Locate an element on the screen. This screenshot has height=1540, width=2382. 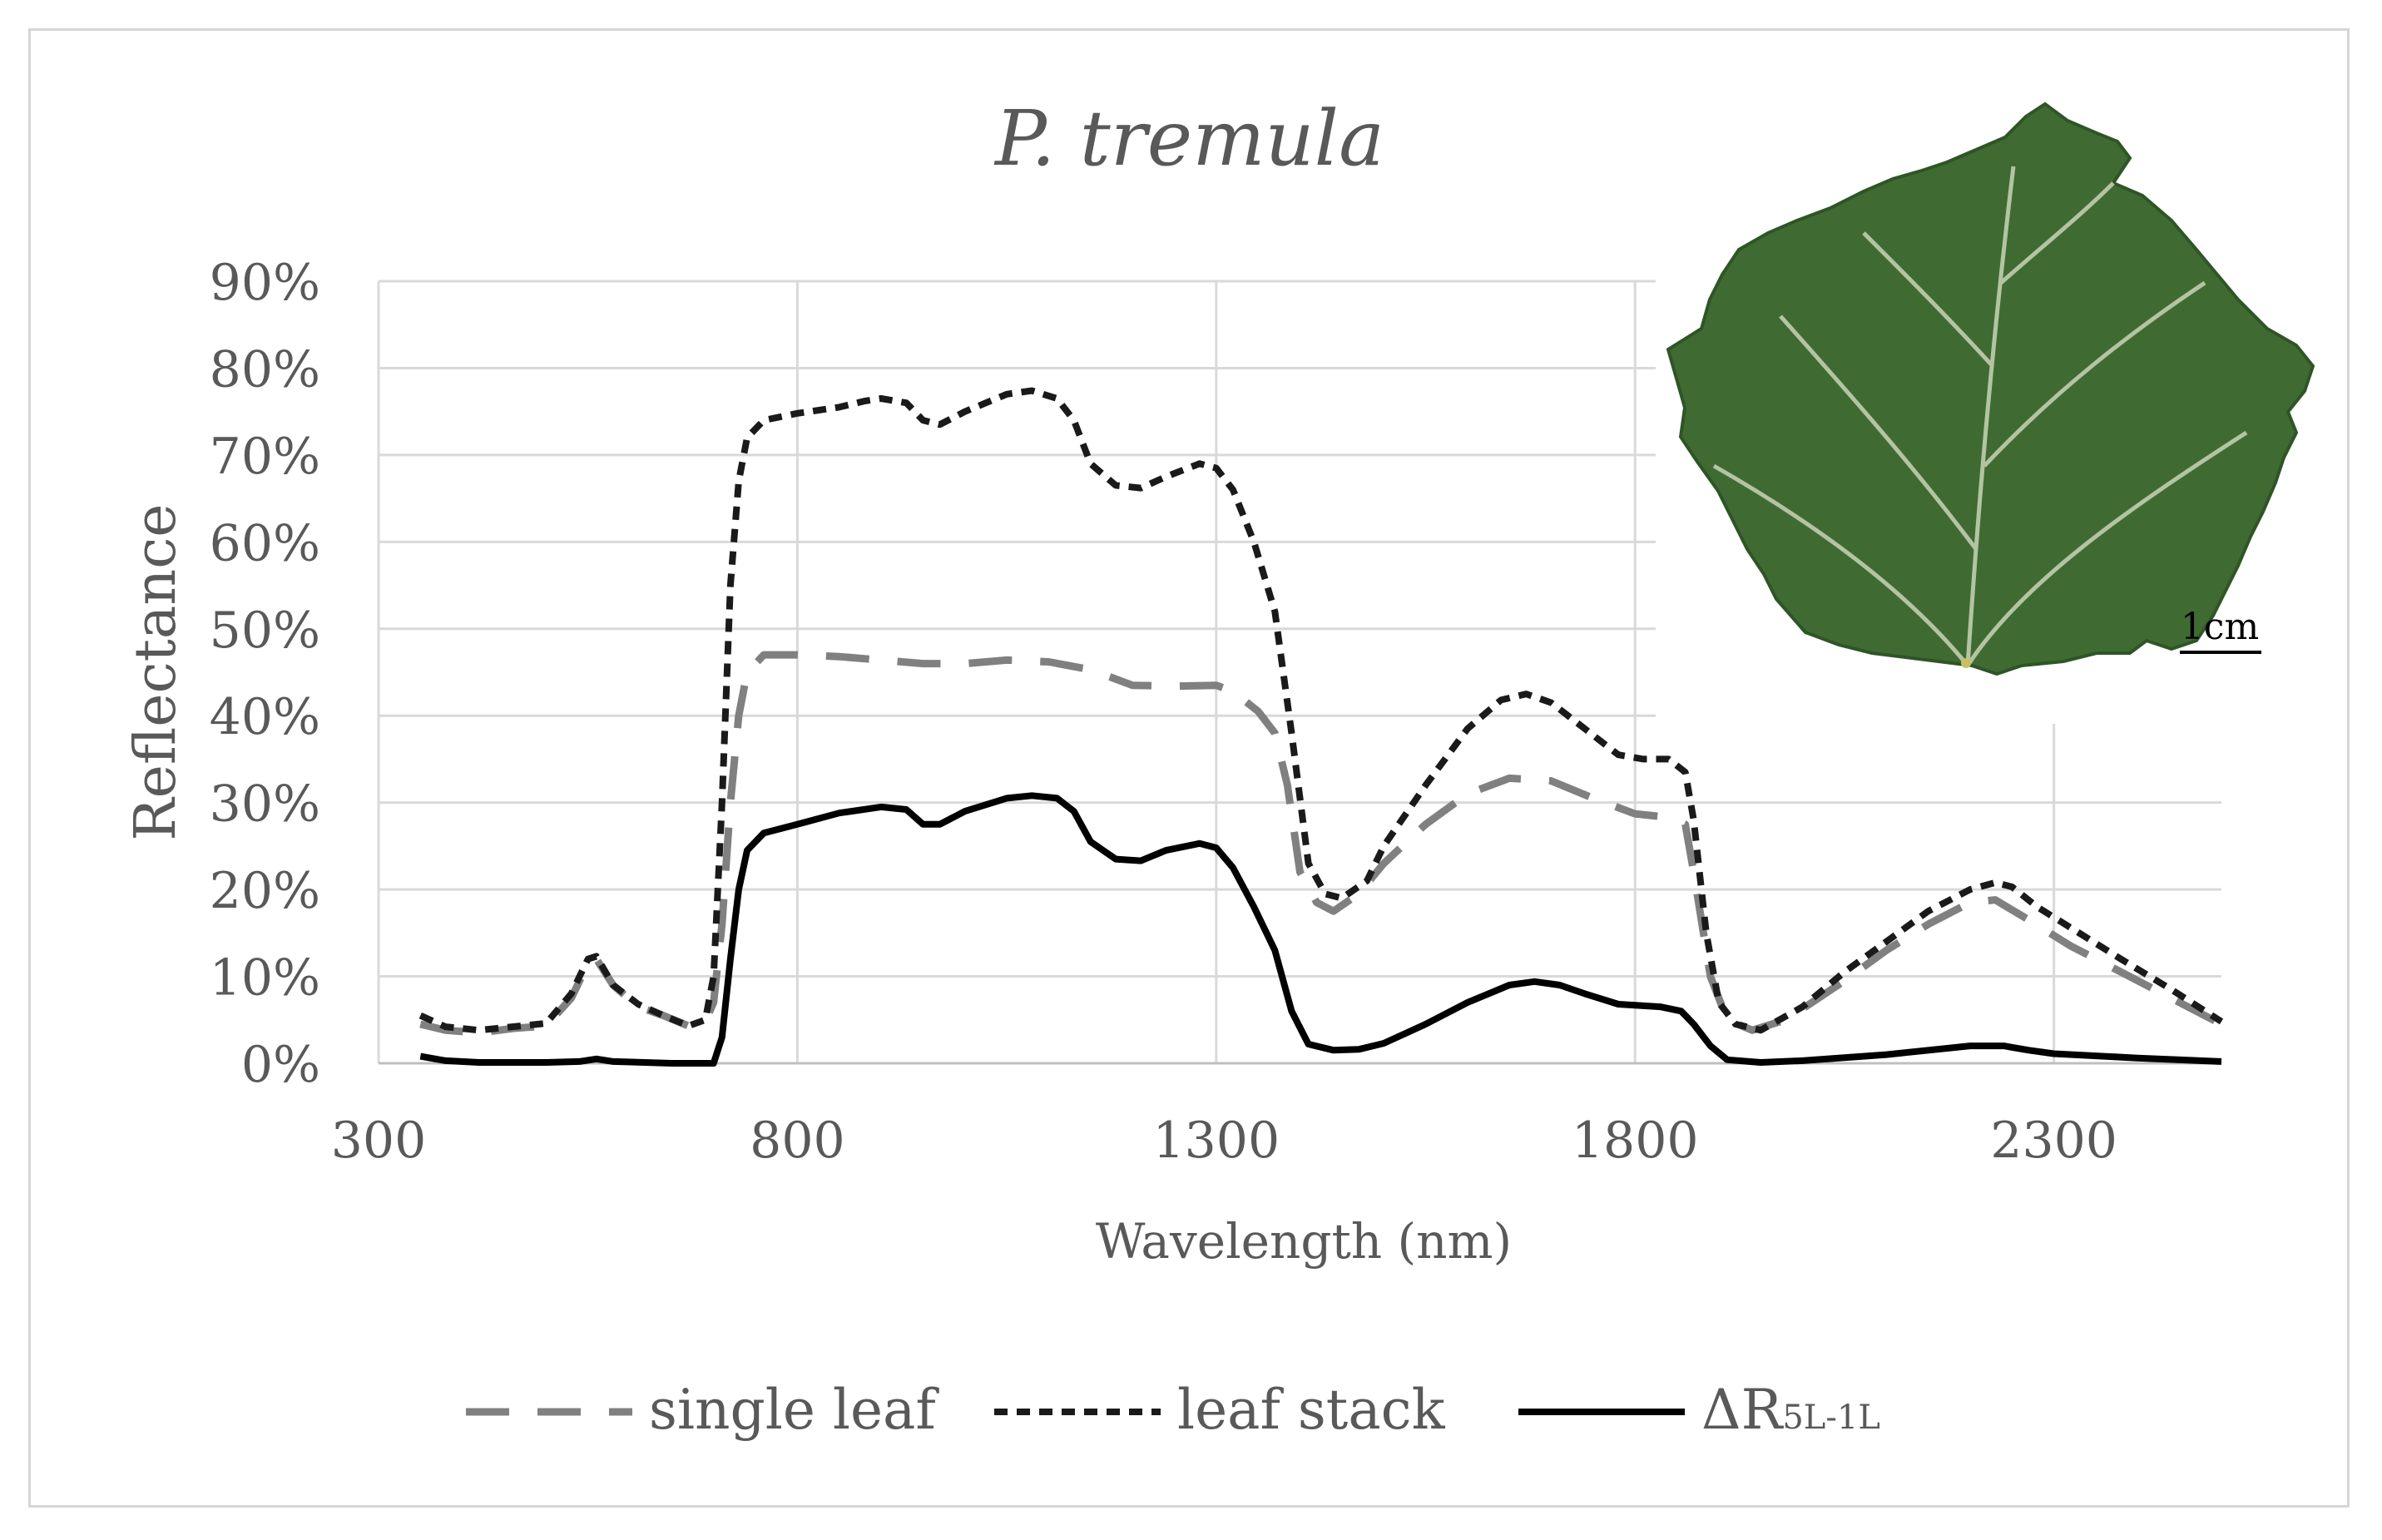
y-tick-label: 20% is located at coordinates (265, 891).